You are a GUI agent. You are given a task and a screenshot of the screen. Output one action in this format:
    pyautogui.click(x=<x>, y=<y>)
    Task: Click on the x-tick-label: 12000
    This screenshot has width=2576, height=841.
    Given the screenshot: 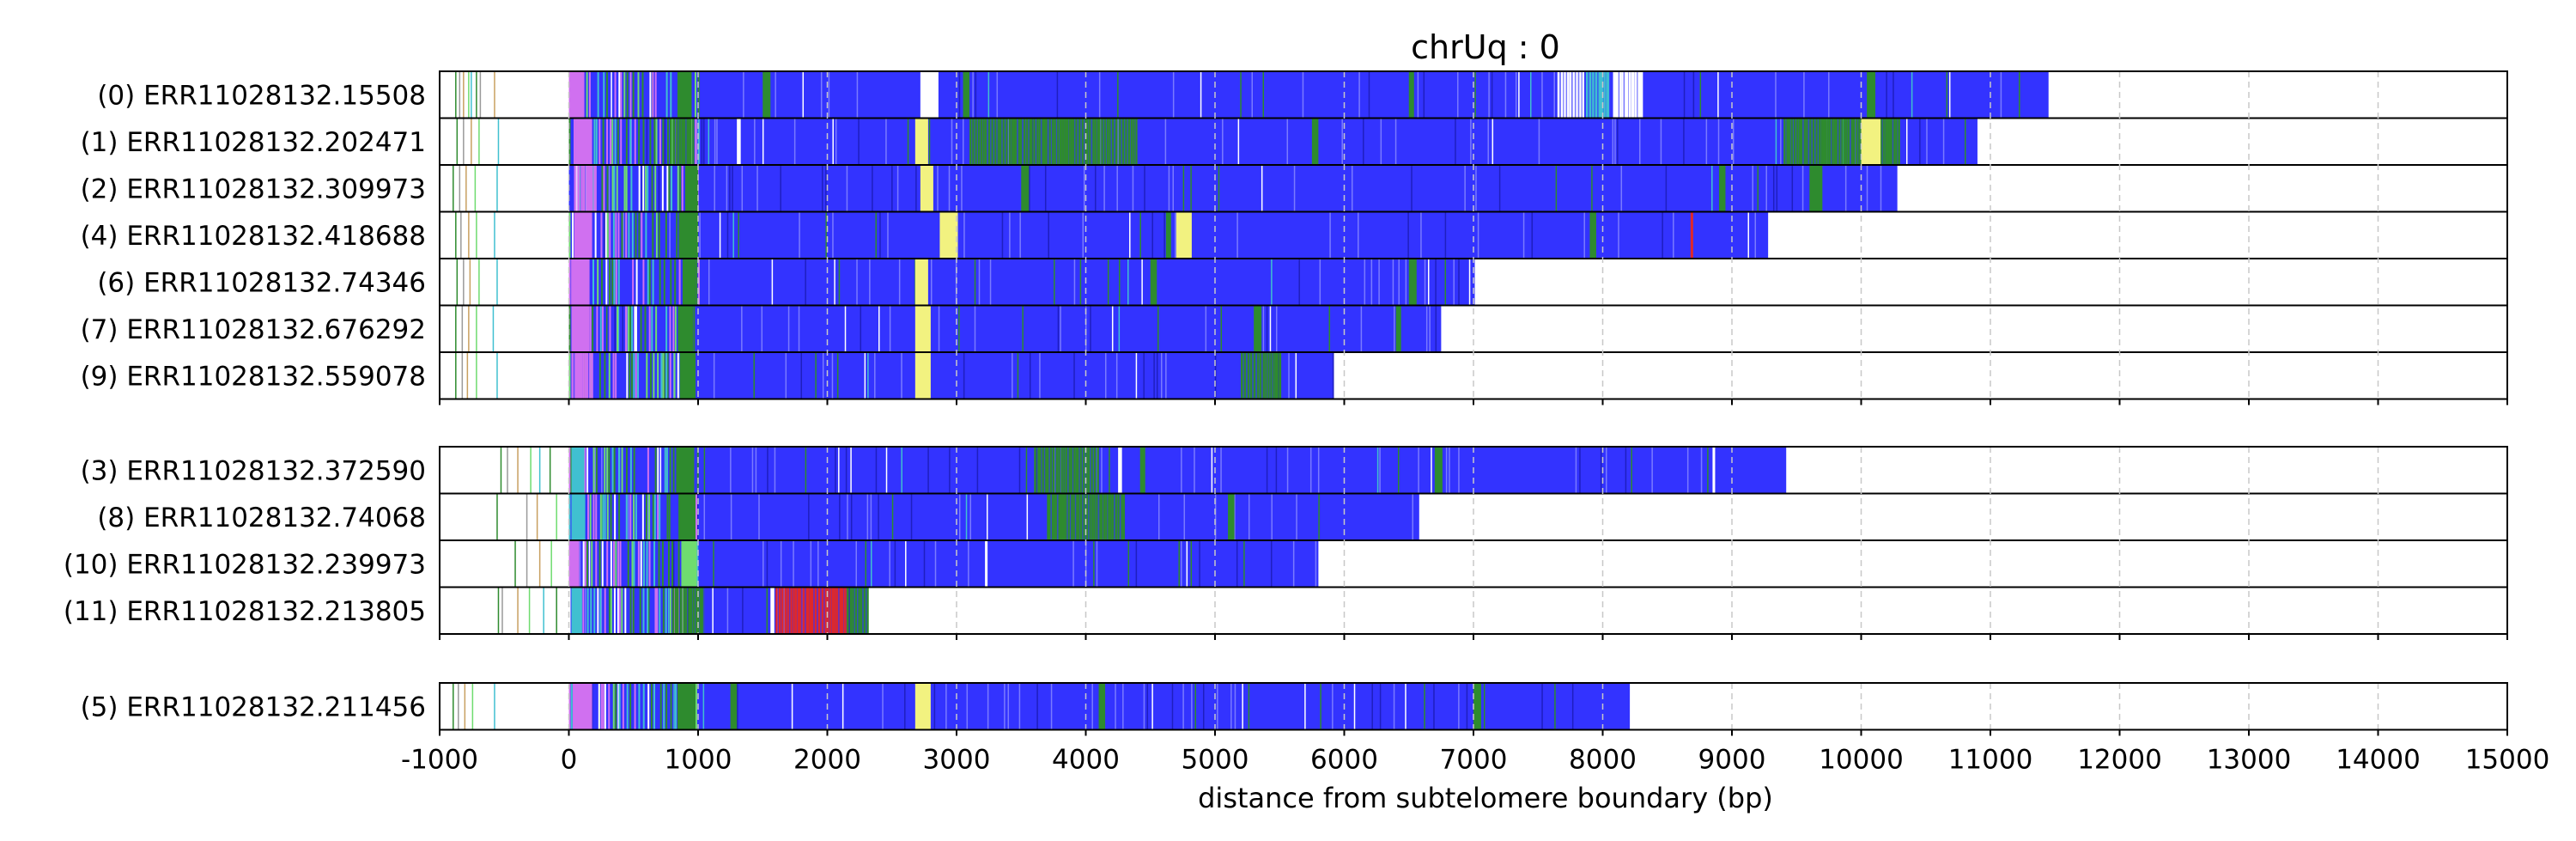 What is the action you would take?
    pyautogui.click(x=2119, y=761)
    